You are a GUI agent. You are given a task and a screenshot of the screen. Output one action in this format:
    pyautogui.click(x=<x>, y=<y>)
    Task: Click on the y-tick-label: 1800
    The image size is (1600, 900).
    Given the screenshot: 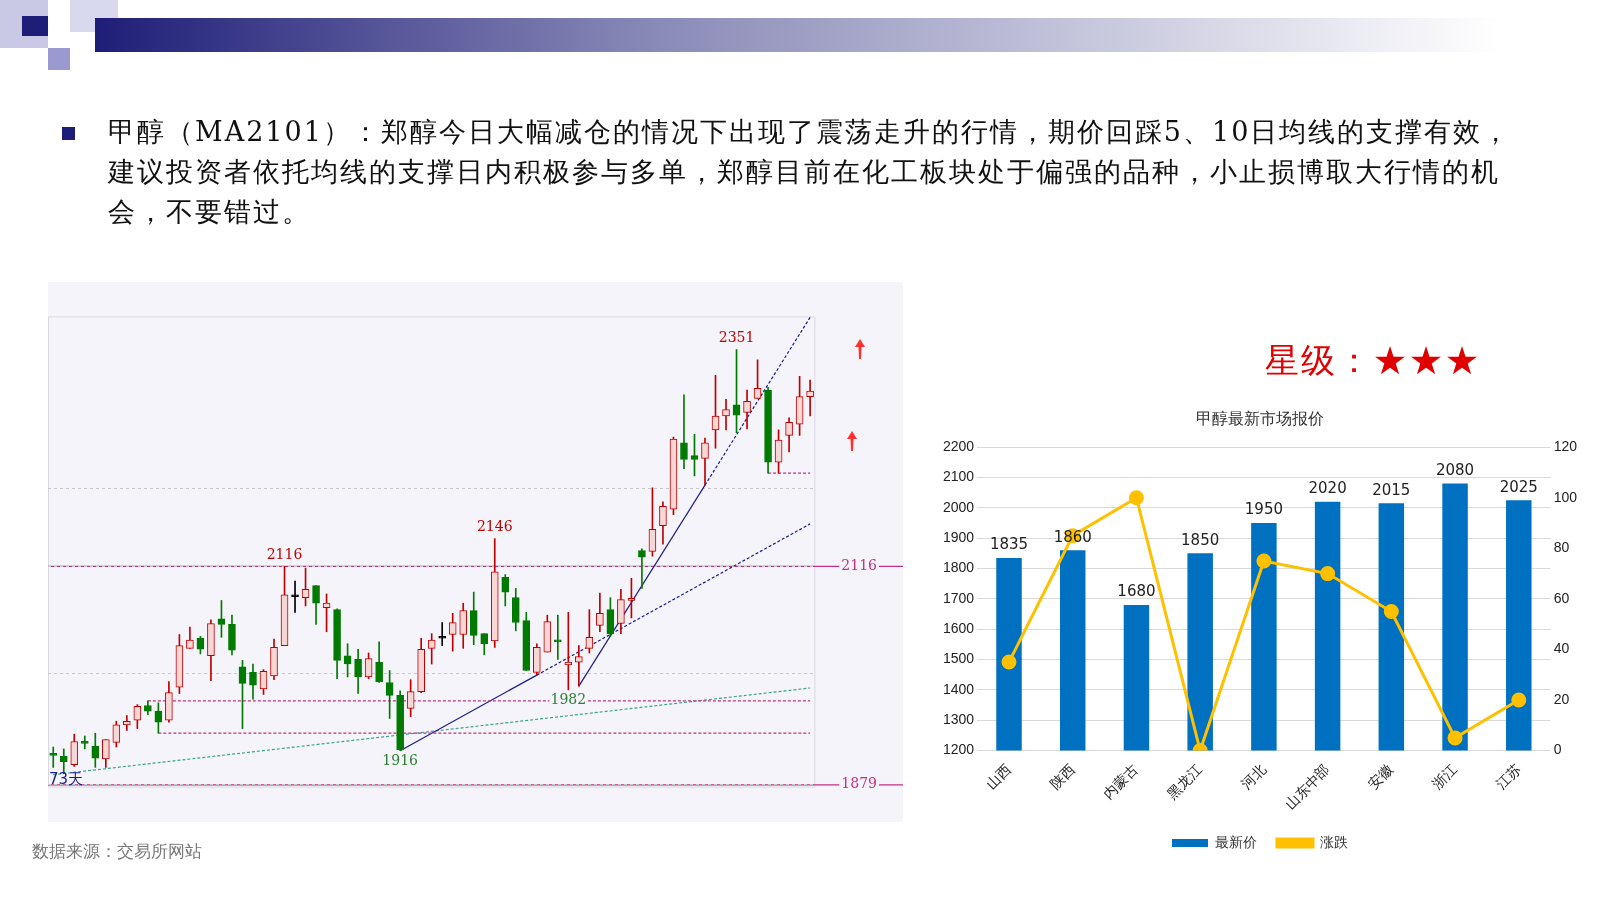 What is the action you would take?
    pyautogui.click(x=958, y=567)
    